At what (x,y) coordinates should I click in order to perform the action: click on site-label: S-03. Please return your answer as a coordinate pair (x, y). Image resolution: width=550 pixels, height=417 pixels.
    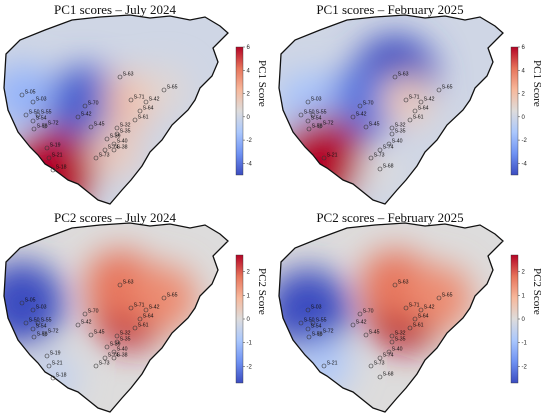
    Looking at the image, I should click on (41, 308).